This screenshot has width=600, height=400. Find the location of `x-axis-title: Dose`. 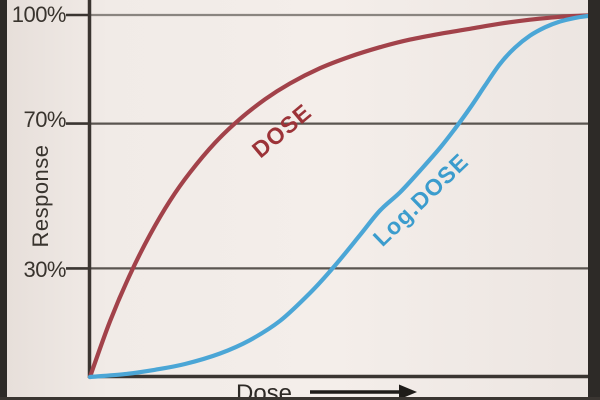

x-axis-title: Dose is located at coordinates (264, 390).